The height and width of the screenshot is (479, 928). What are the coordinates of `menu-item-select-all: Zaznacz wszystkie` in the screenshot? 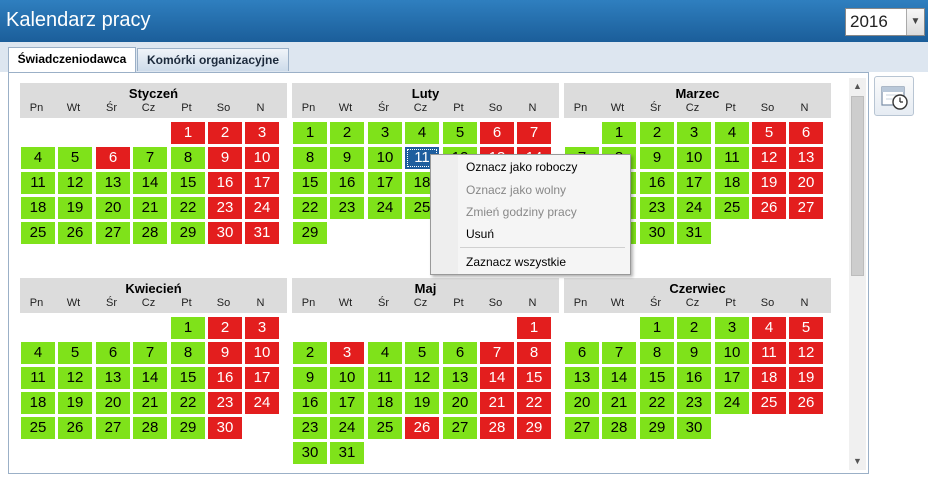 It's located at (516, 262).